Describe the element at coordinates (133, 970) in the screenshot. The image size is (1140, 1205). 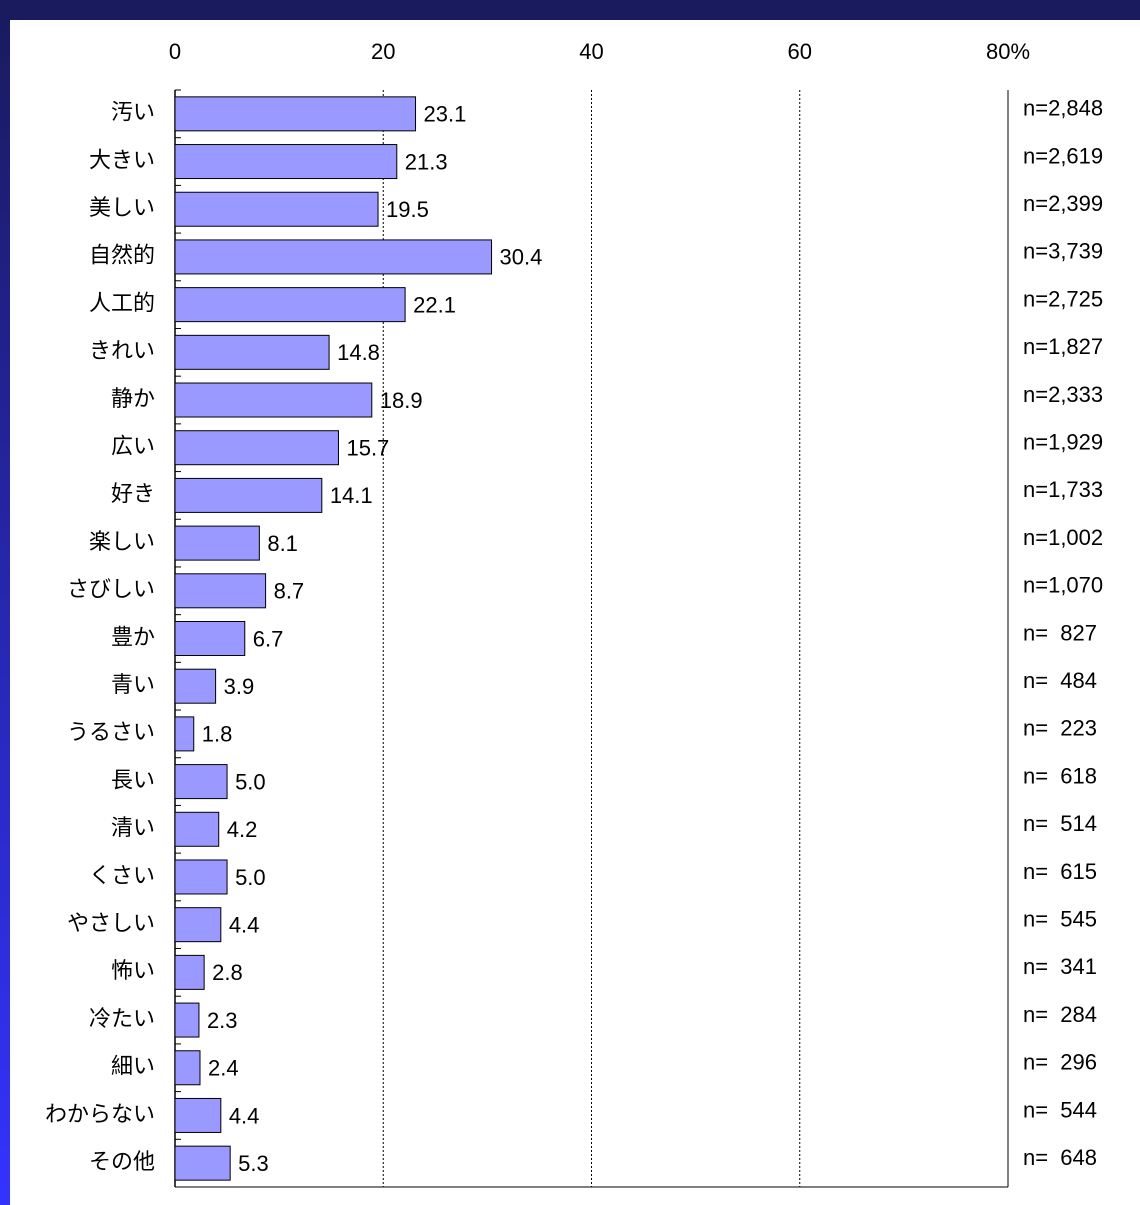
I see `y-tick-label: 怖い` at that location.